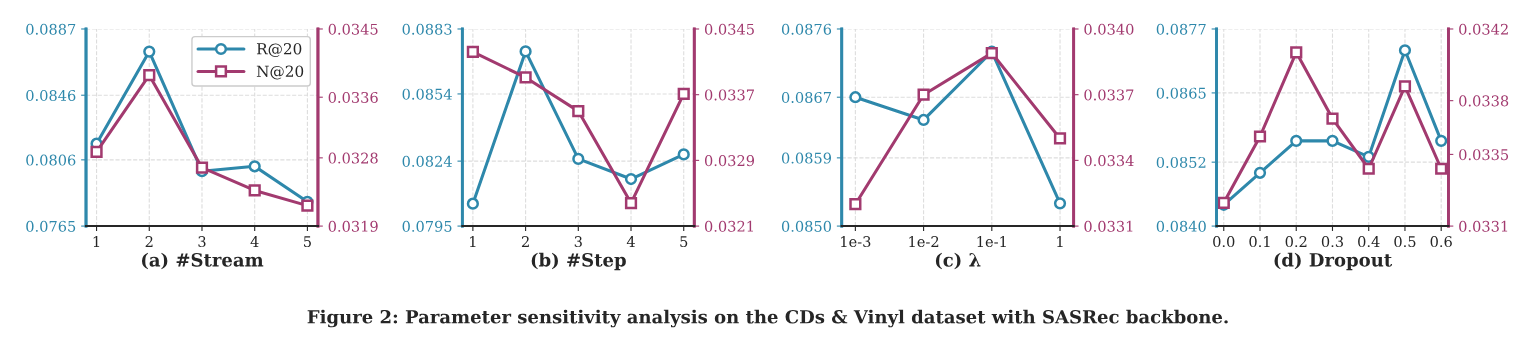  Describe the element at coordinates (806, 29) in the screenshot. I see `y-tick-label: 0.0876` at that location.